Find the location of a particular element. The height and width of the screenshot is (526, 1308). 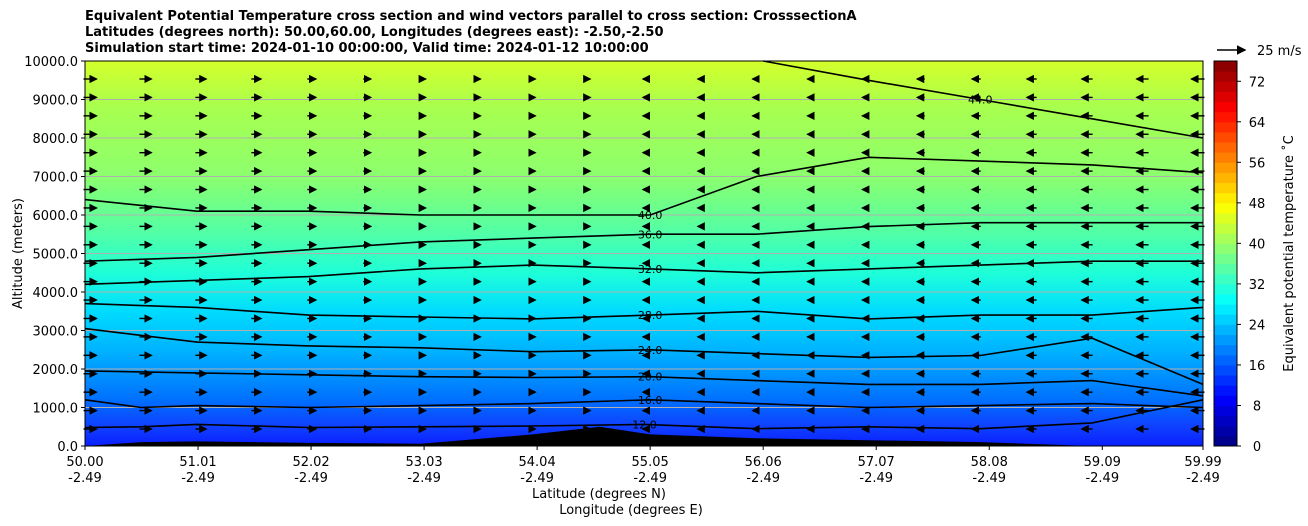

y-tick-label-10: 10000.0 is located at coordinates (51, 62).